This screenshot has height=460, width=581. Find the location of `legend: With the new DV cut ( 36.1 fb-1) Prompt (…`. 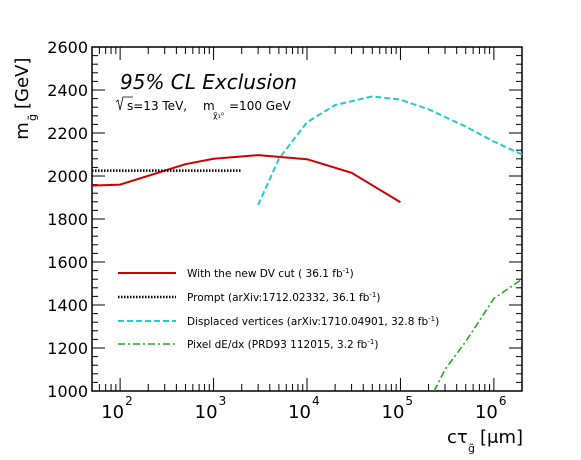

legend: With the new DV cut ( 36.1 fb-1) Prompt (… is located at coordinates (278, 309).